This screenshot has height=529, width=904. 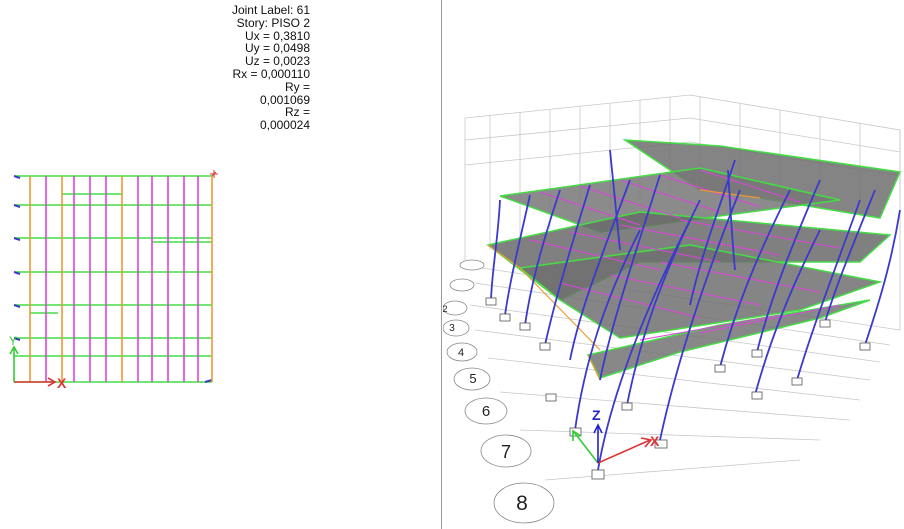 What do you see at coordinates (284, 99) in the screenshot?
I see `ry-value: 0,001069` at bounding box center [284, 99].